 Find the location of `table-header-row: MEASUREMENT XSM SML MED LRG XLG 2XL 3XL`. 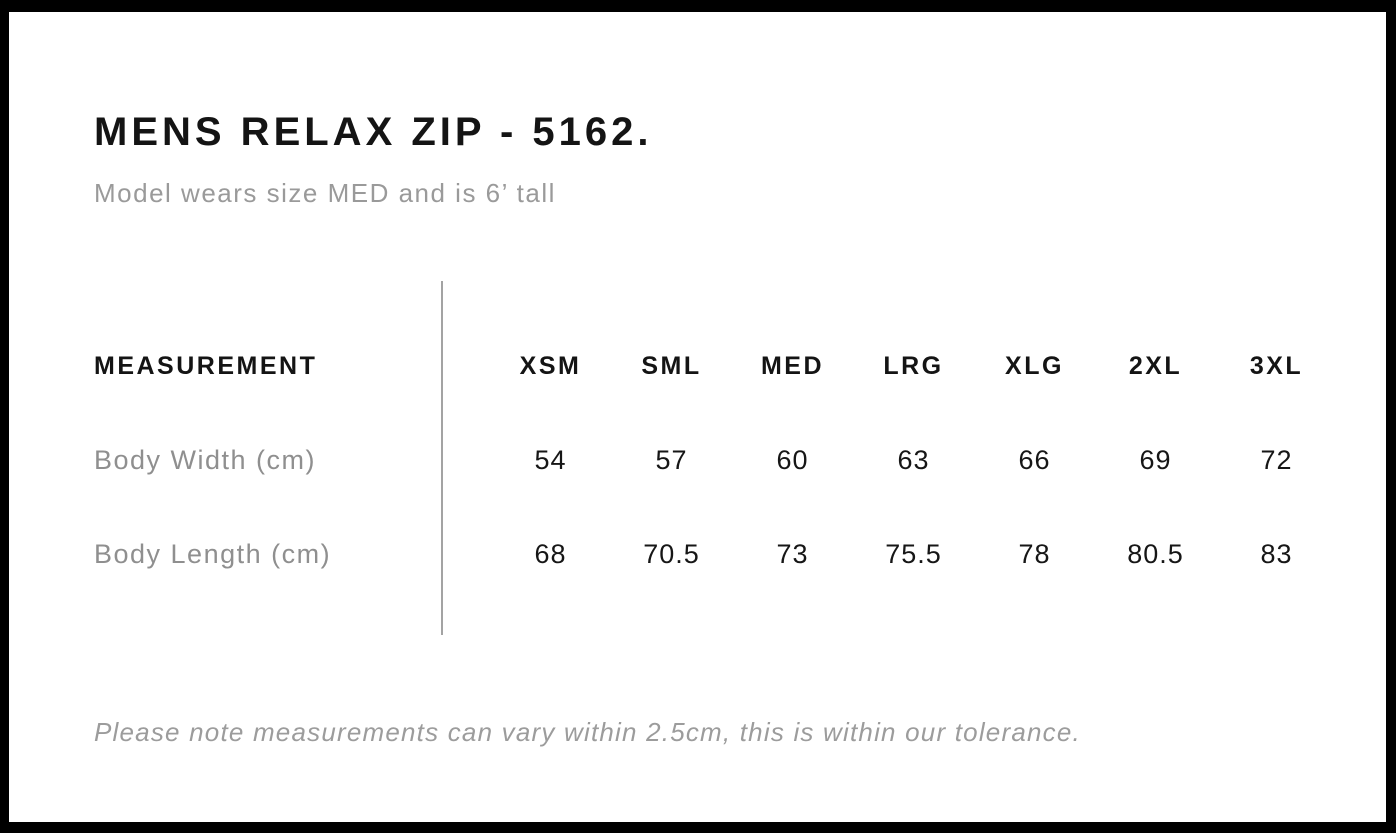

table-header-row: MEASUREMENT XSM SML MED LRG XLG 2XL 3XL is located at coordinates (715, 366).